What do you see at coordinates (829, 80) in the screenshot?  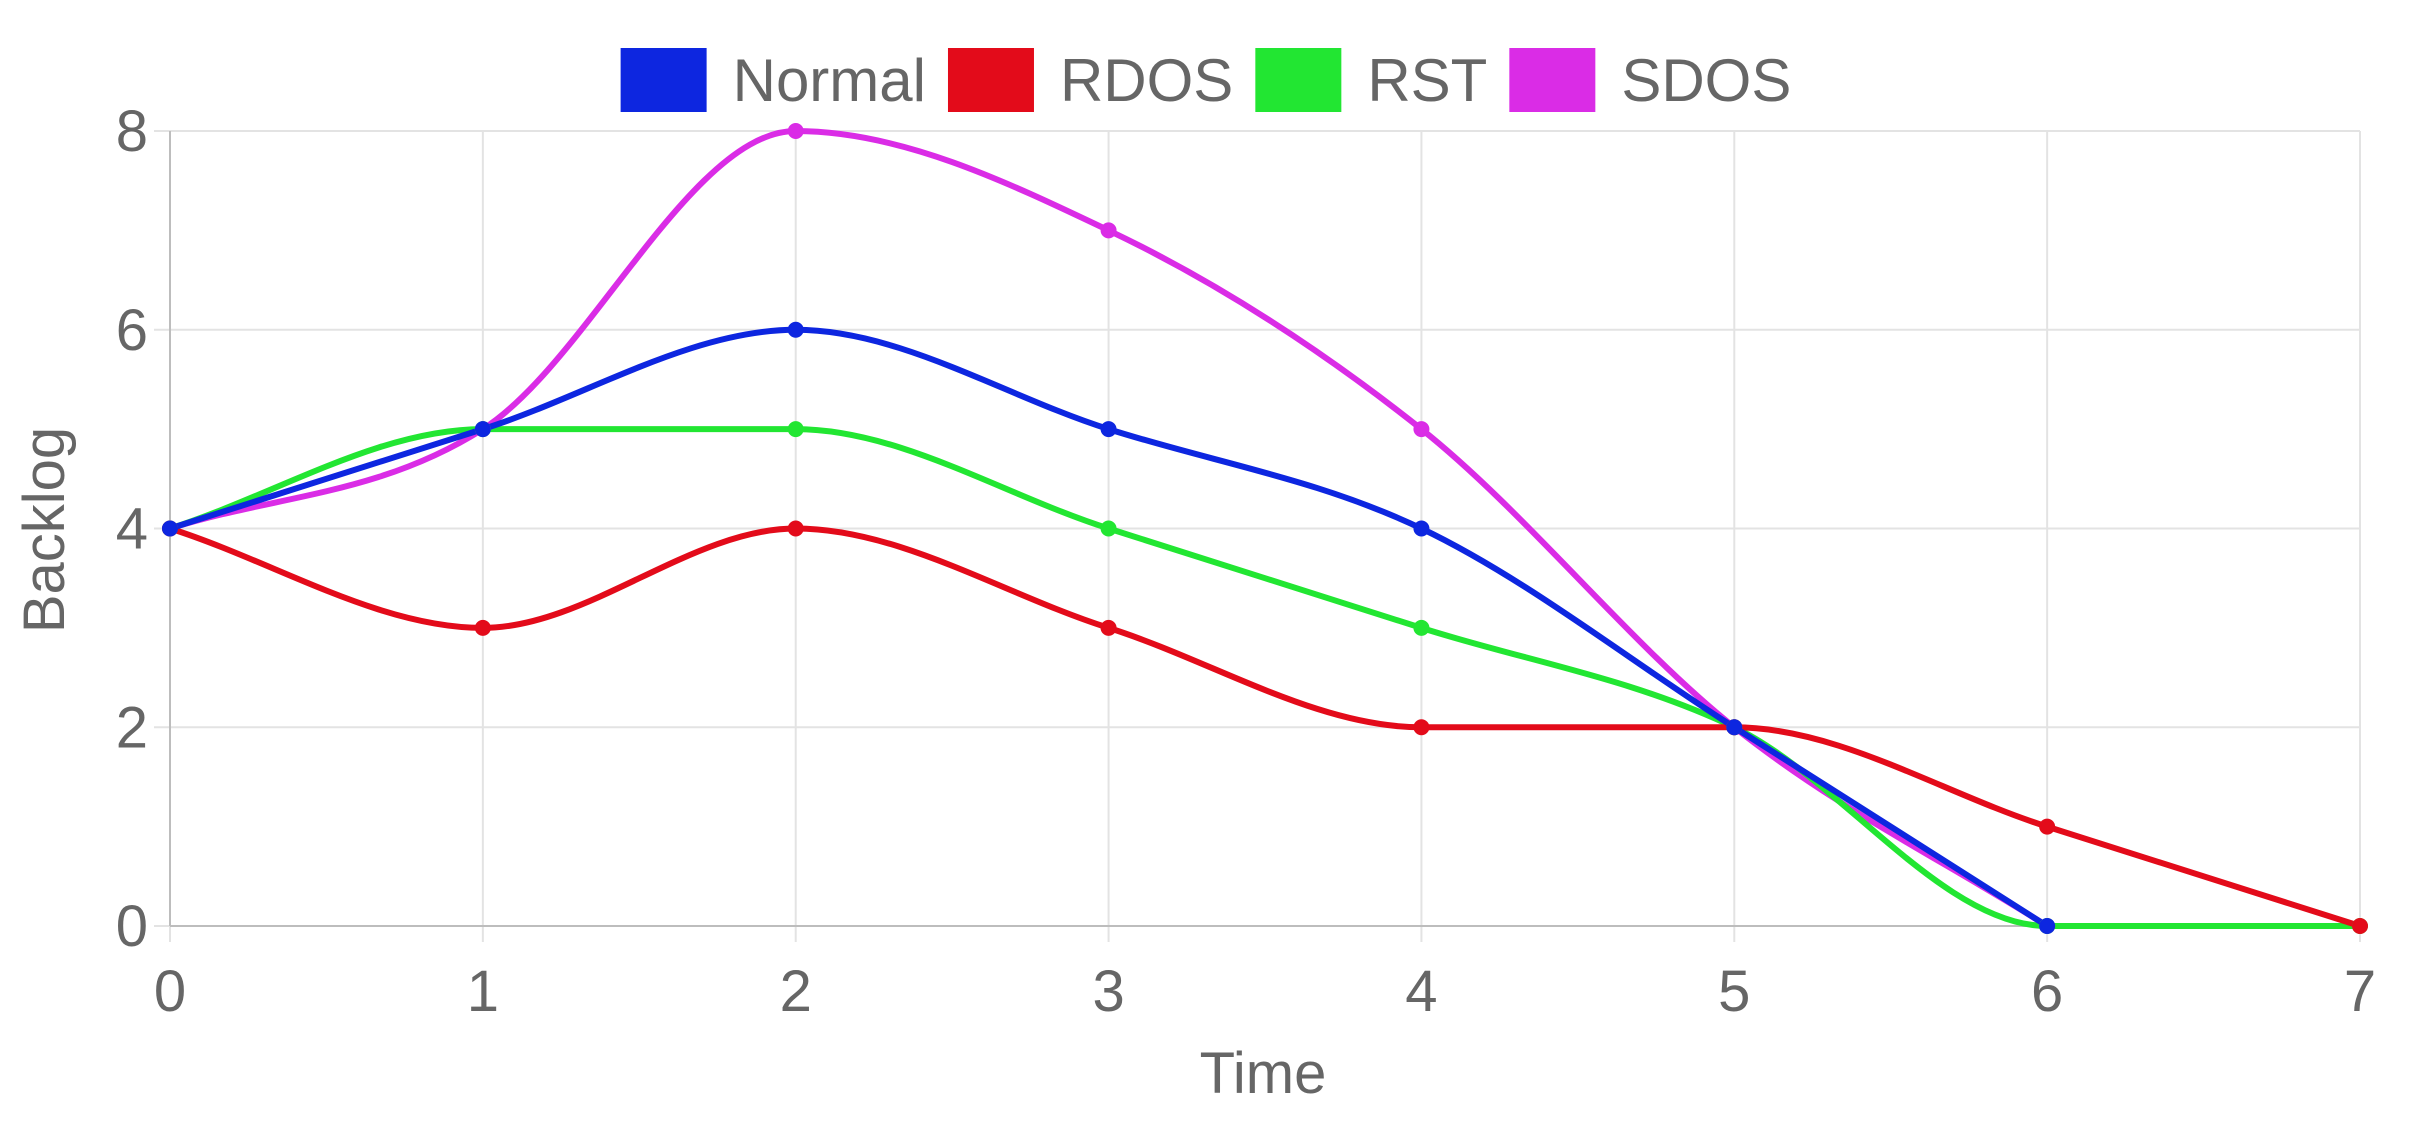 I see `legend-label-normal: Normal` at bounding box center [829, 80].